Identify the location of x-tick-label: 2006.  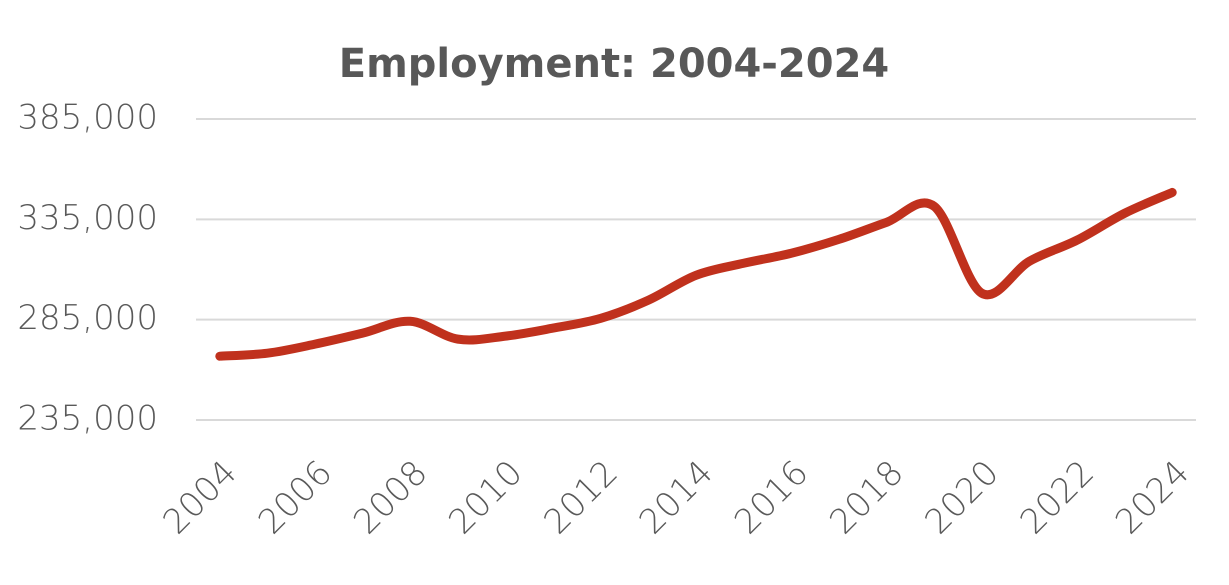
(295, 497).